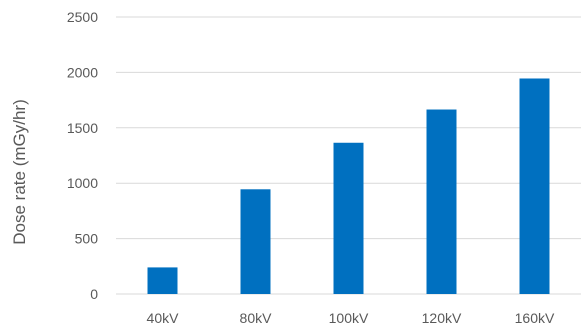 This screenshot has height=330, width=581. Describe the element at coordinates (82, 183) in the screenshot. I see `y-tick-label: 1000` at that location.